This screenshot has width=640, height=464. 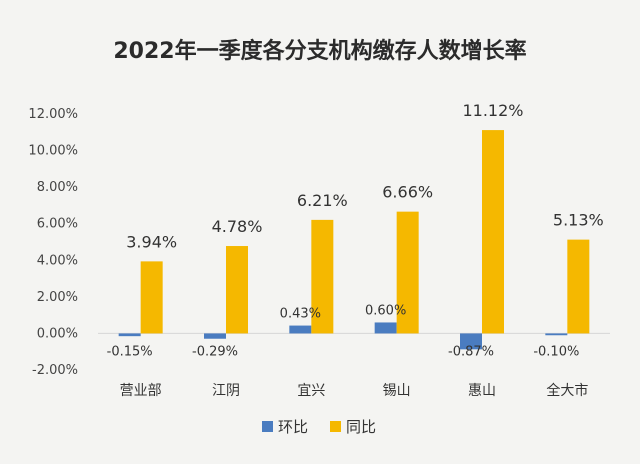 I want to click on y-tick-label: 8.00%, so click(x=57, y=187).